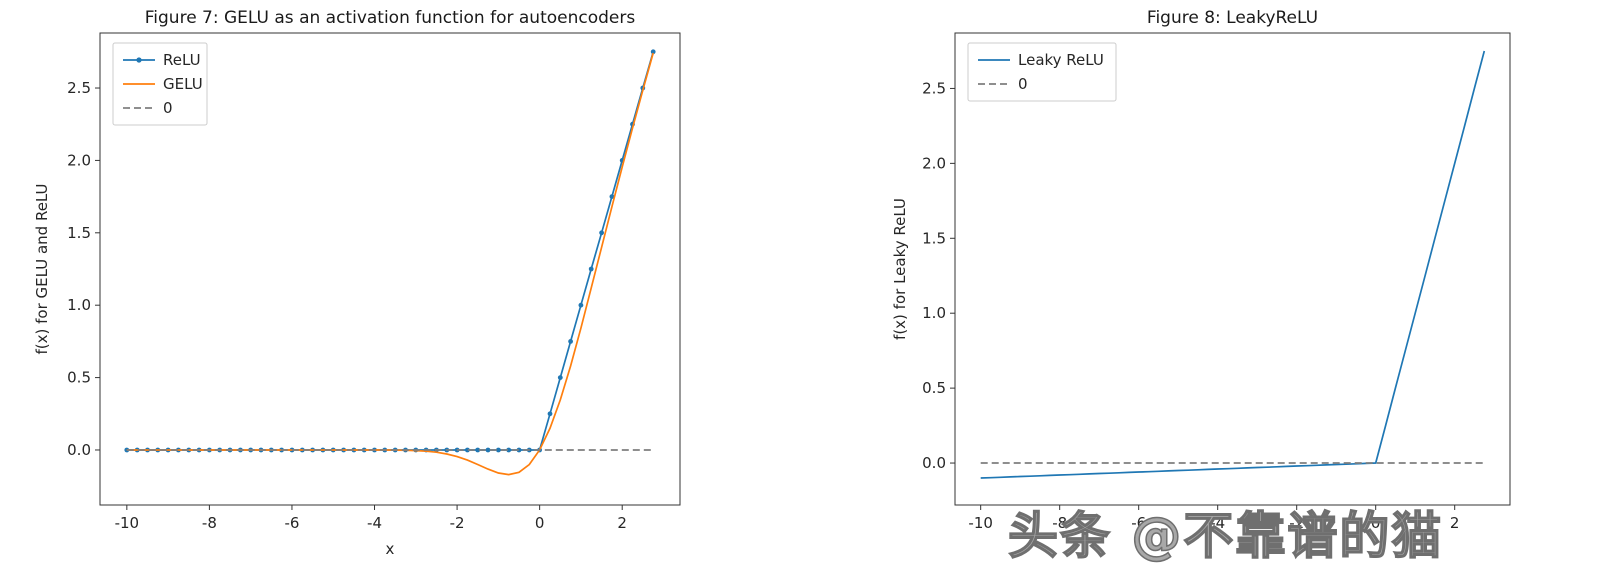 This screenshot has height=581, width=1600. I want to click on figure7-xlabel: x, so click(390, 549).